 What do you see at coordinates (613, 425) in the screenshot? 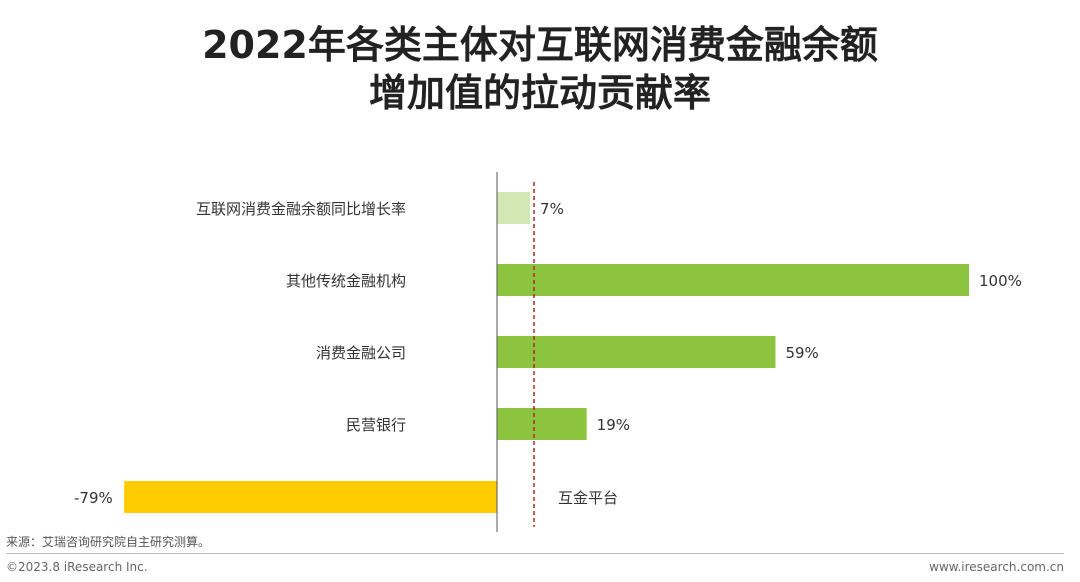
I see `value-label-3: 19%` at bounding box center [613, 425].